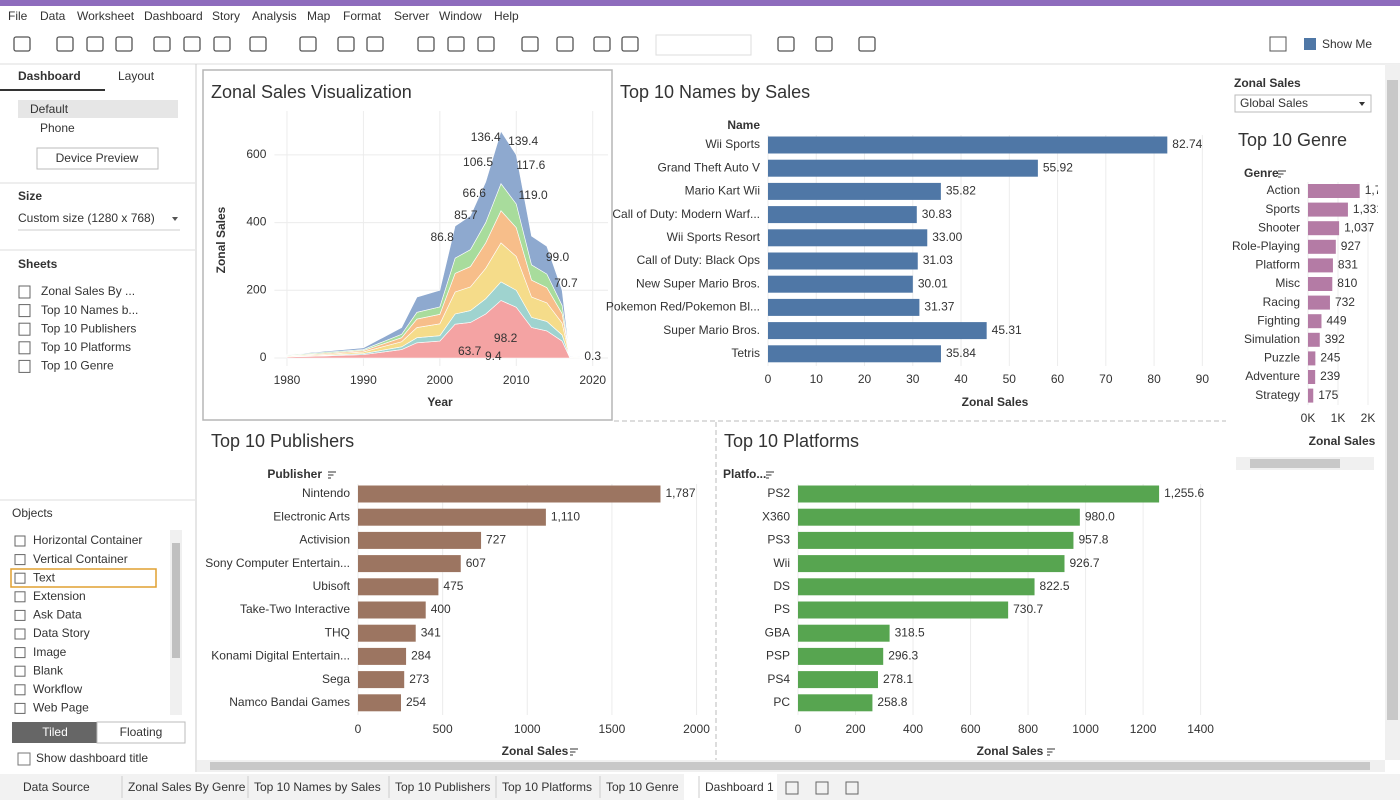 The image size is (1400, 800). I want to click on x-axis-title: Zonal Sales, so click(1010, 751).